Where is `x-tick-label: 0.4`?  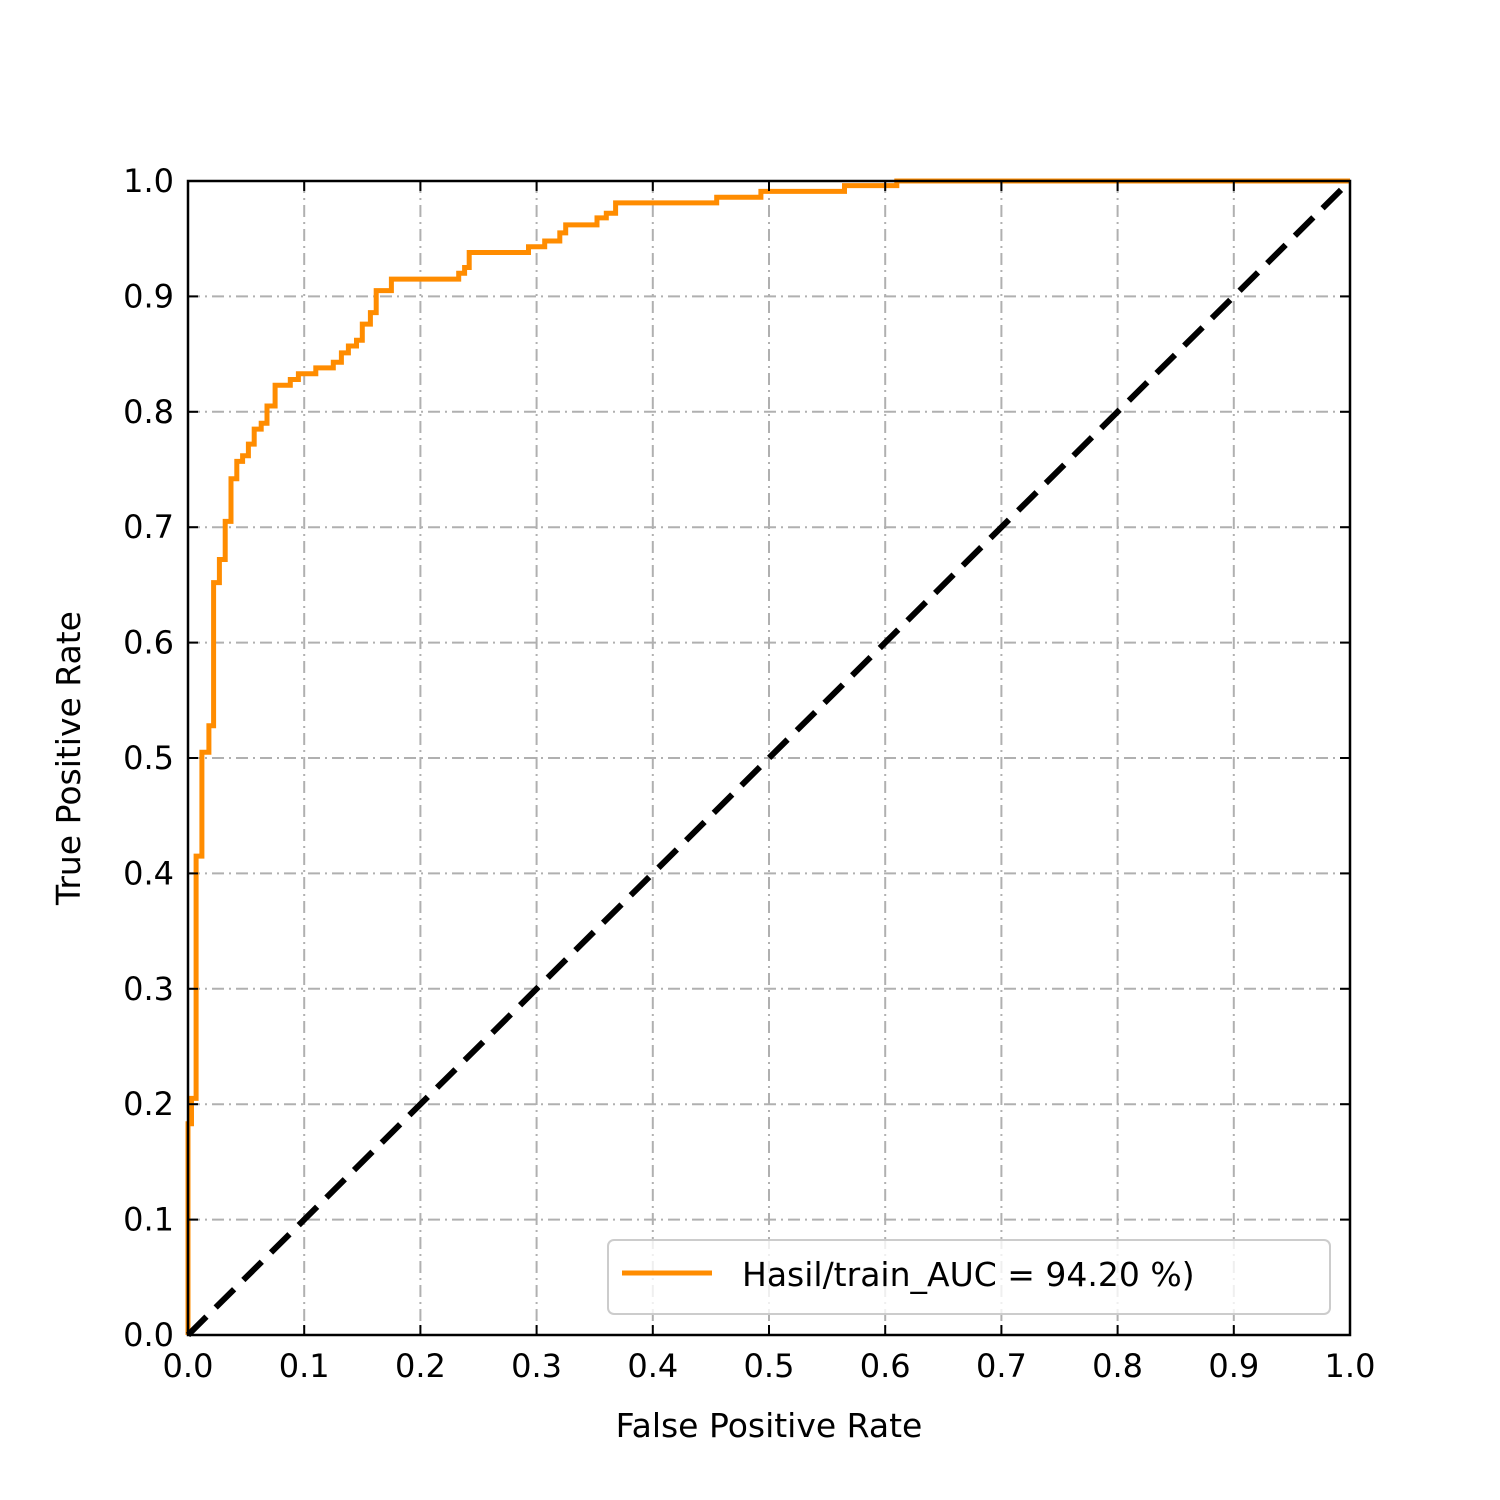
x-tick-label: 0.4 is located at coordinates (652, 1366).